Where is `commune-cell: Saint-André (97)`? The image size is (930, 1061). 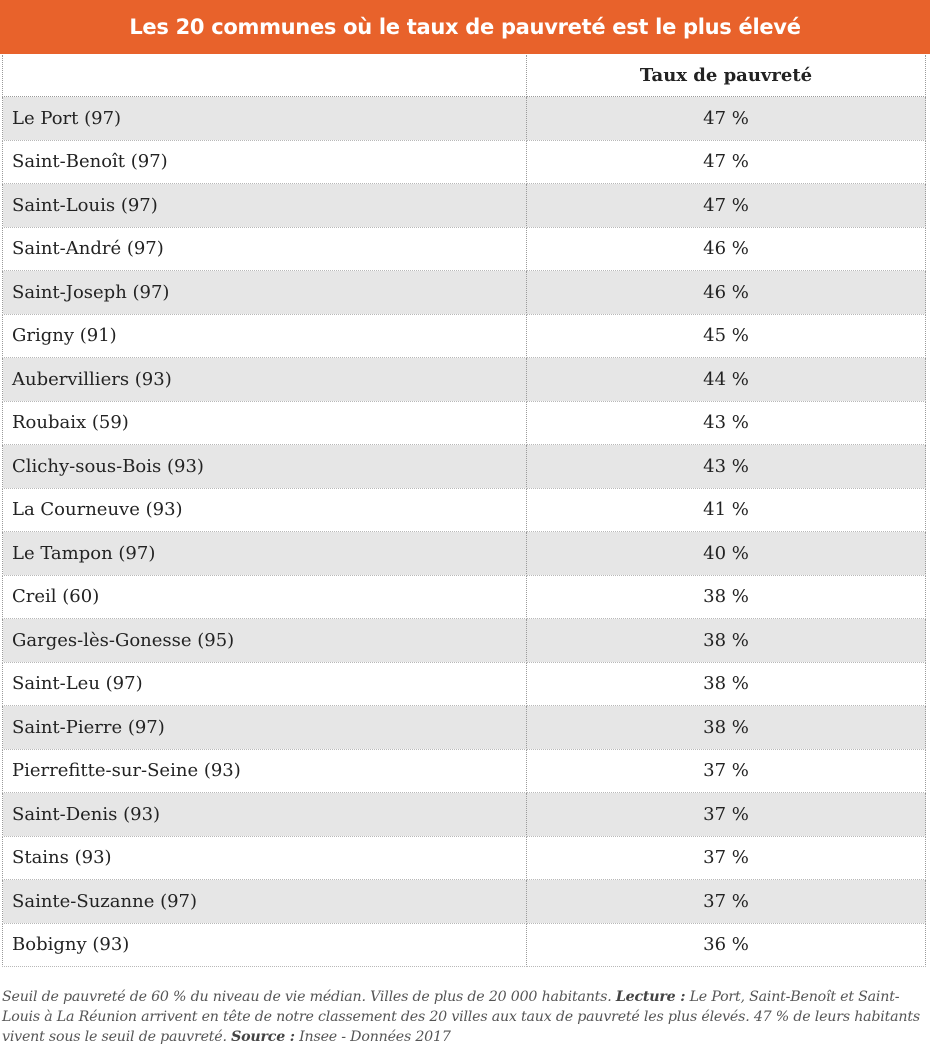 commune-cell: Saint-André (97) is located at coordinates (264, 249).